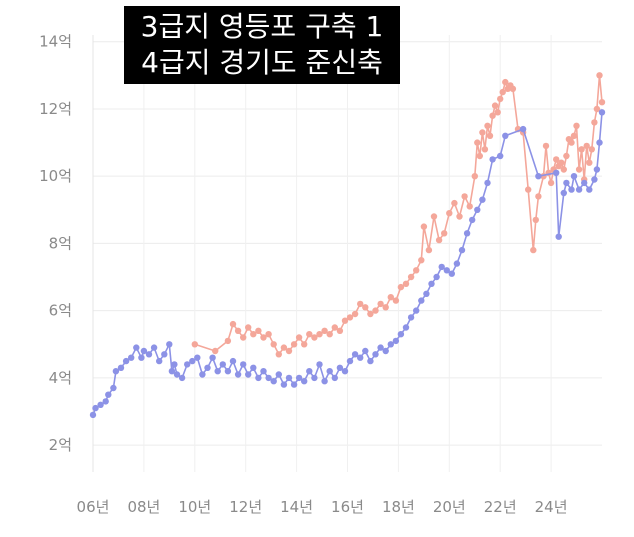  I want to click on y-tick-label: 6억, so click(60, 311).